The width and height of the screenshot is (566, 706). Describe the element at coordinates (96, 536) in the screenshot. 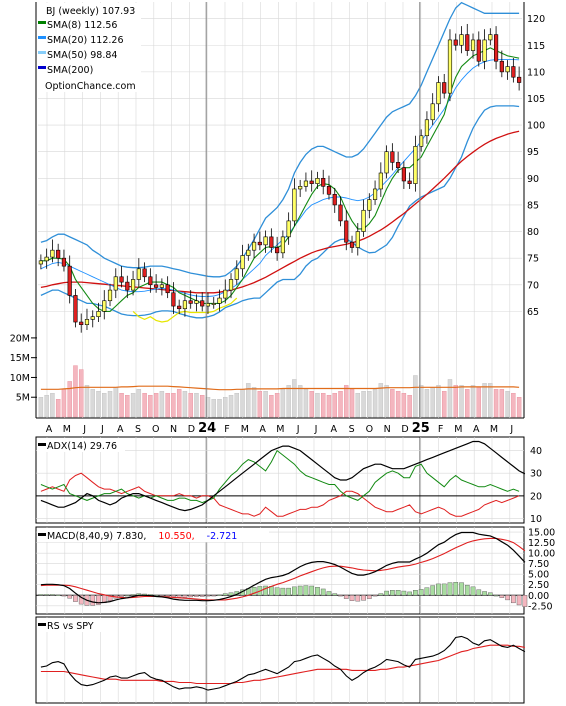

I see `macd-label: MACD(8,40,9) 7.830,` at that location.